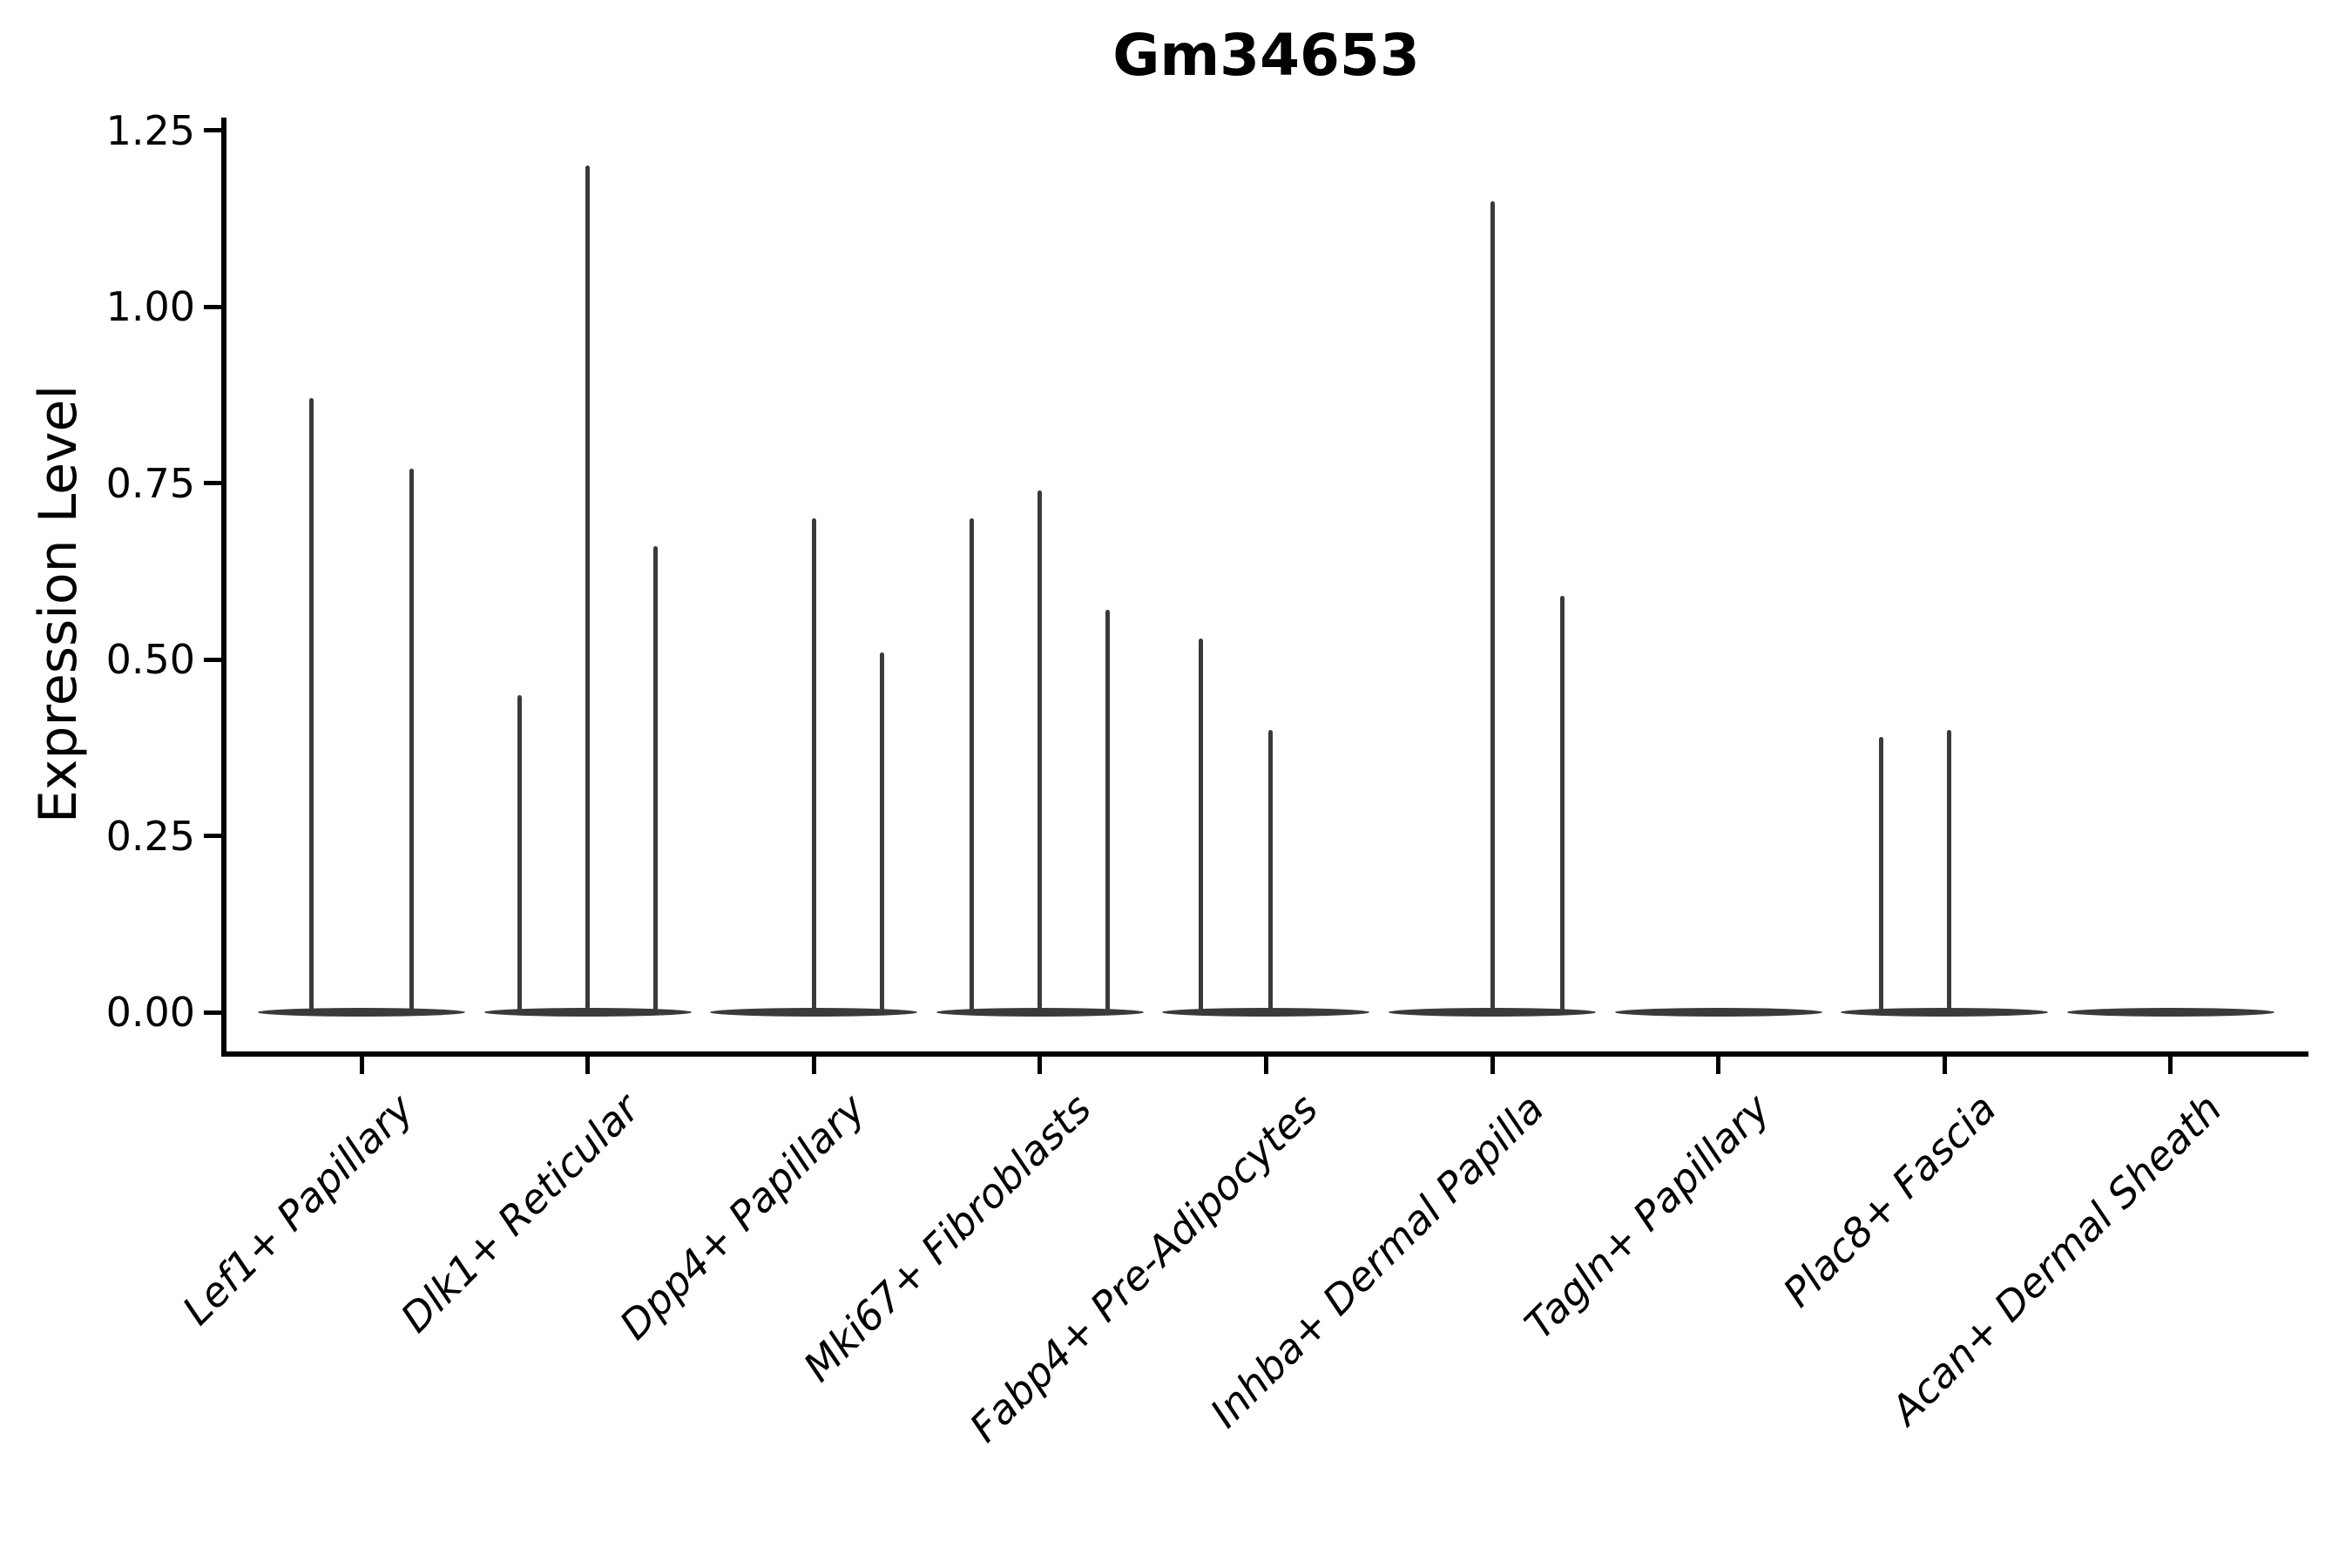 Image resolution: width=2352 pixels, height=1568 pixels. Describe the element at coordinates (150, 1013) in the screenshot. I see `y-tick-label: 0.00` at that location.